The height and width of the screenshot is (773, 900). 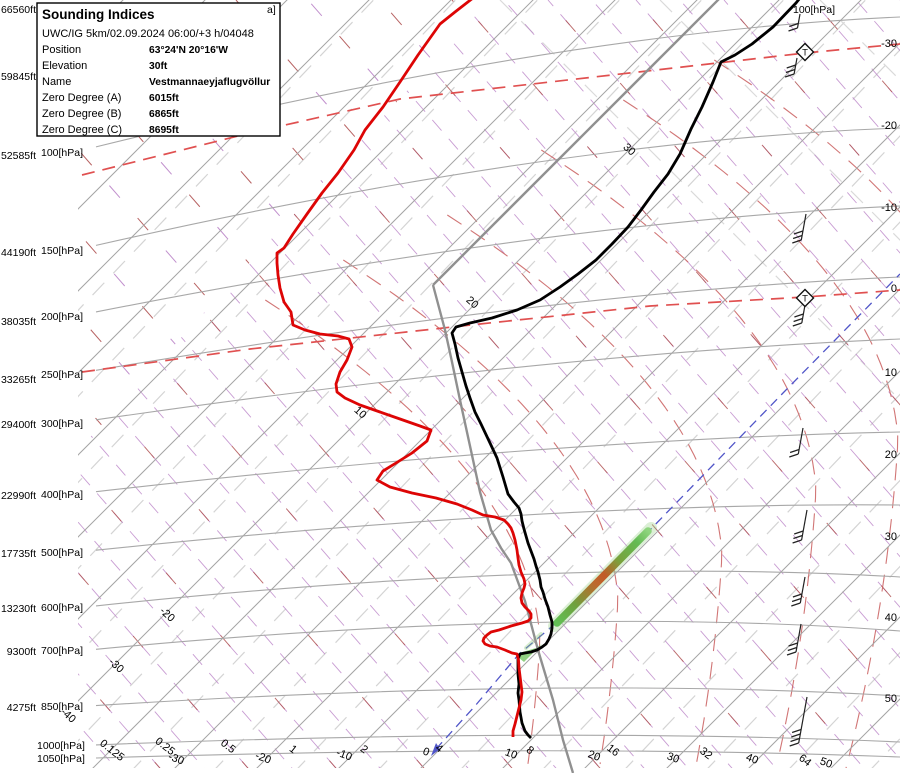 What do you see at coordinates (61, 746) in the screenshot?
I see `svg-text: 1000[hPa]` at bounding box center [61, 746].